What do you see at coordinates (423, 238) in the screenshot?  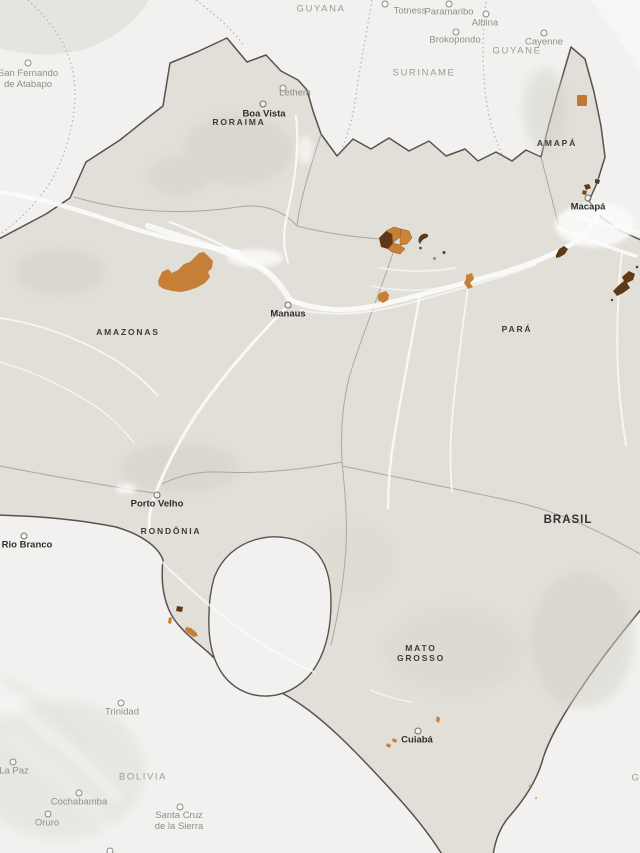 I see `patch-squiggle-brown` at bounding box center [423, 238].